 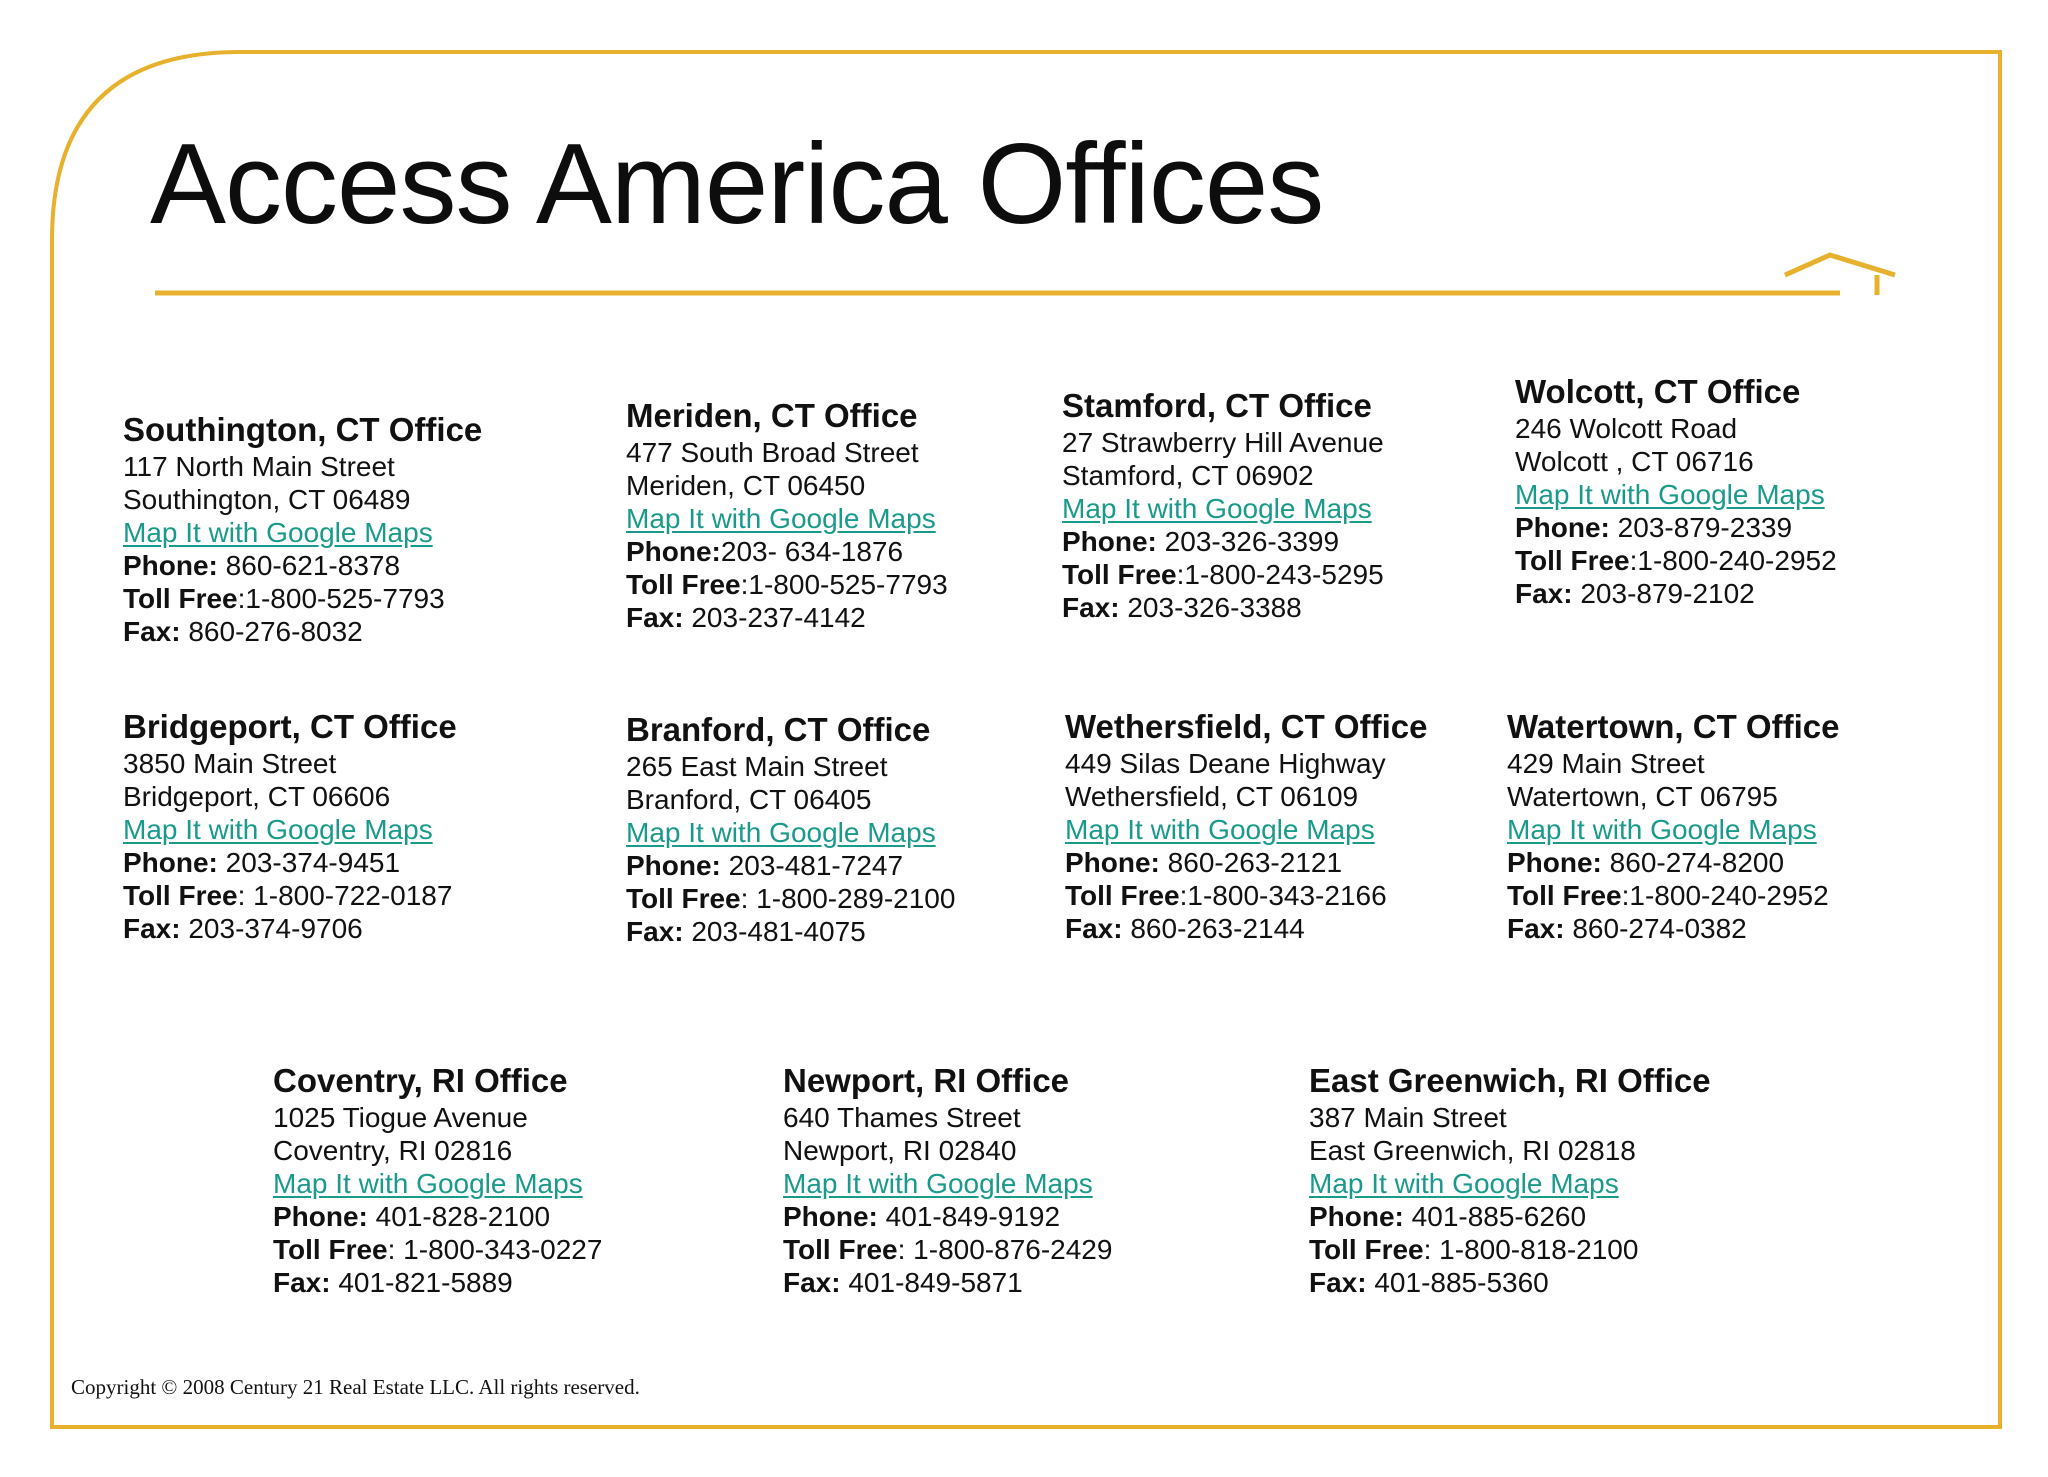 I want to click on office-name: Wethersfield, CT Office, so click(x=1246, y=726).